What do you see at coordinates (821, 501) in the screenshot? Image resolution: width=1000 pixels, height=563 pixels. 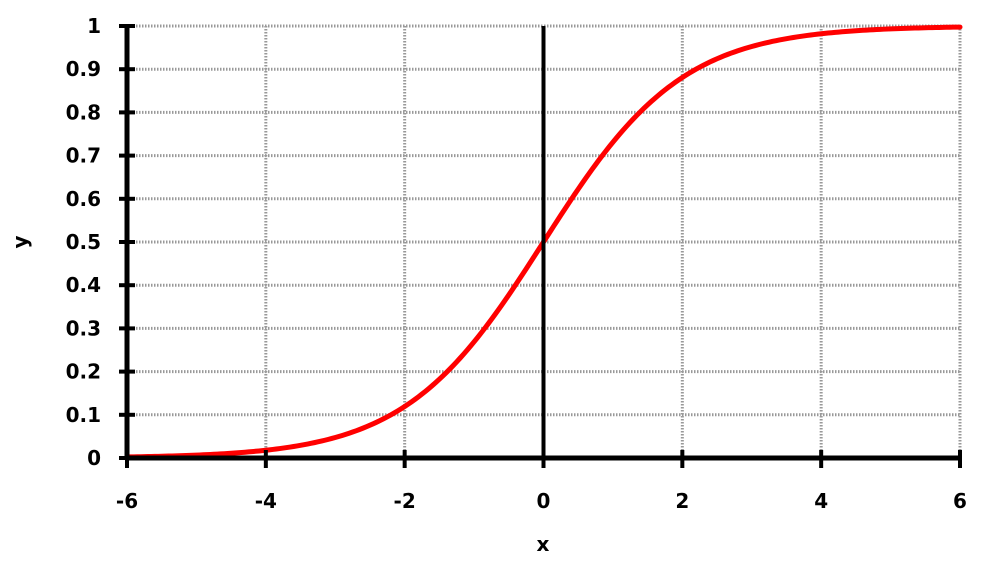 I see `x-tick-label: 4` at bounding box center [821, 501].